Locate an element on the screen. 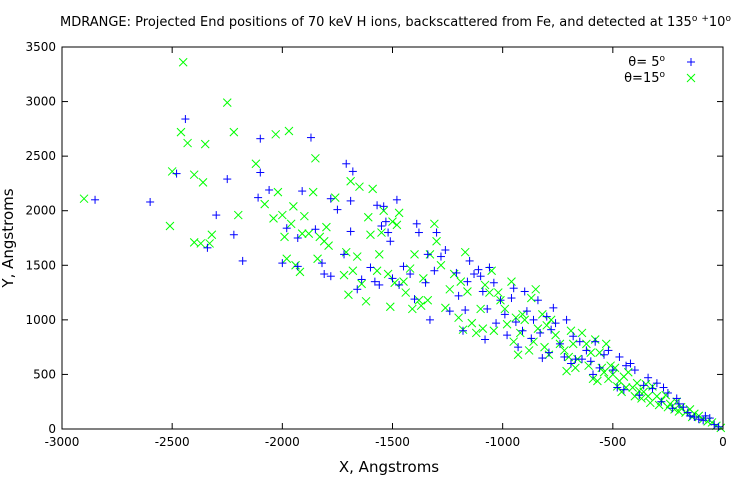 The height and width of the screenshot is (477, 747). legend-marker-plus is located at coordinates (691, 62).